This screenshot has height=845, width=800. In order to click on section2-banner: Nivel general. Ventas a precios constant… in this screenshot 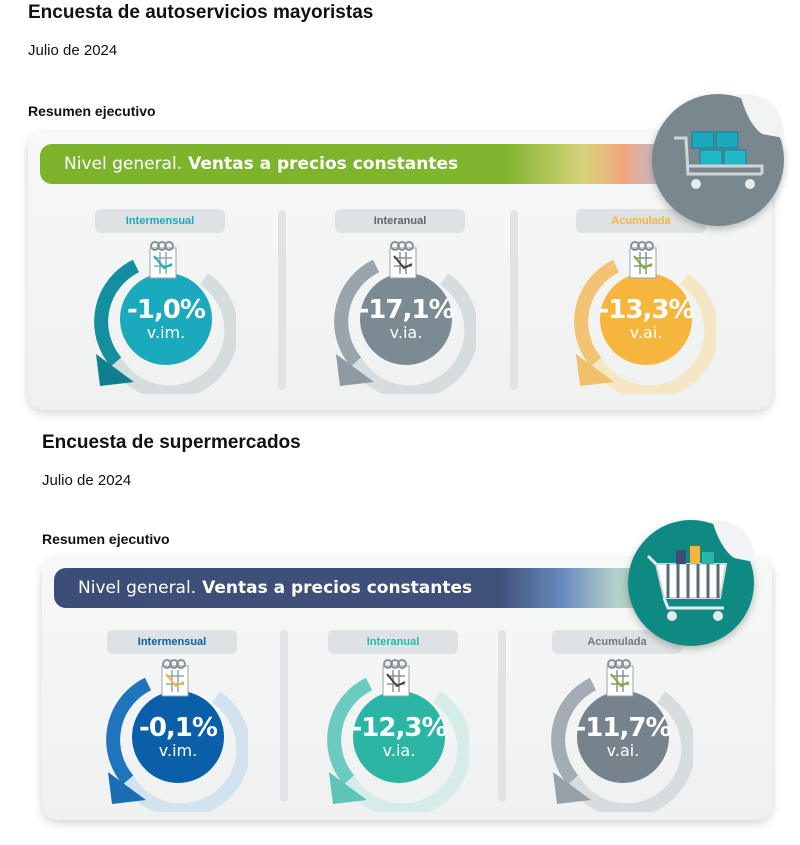, I will do `click(381, 588)`.